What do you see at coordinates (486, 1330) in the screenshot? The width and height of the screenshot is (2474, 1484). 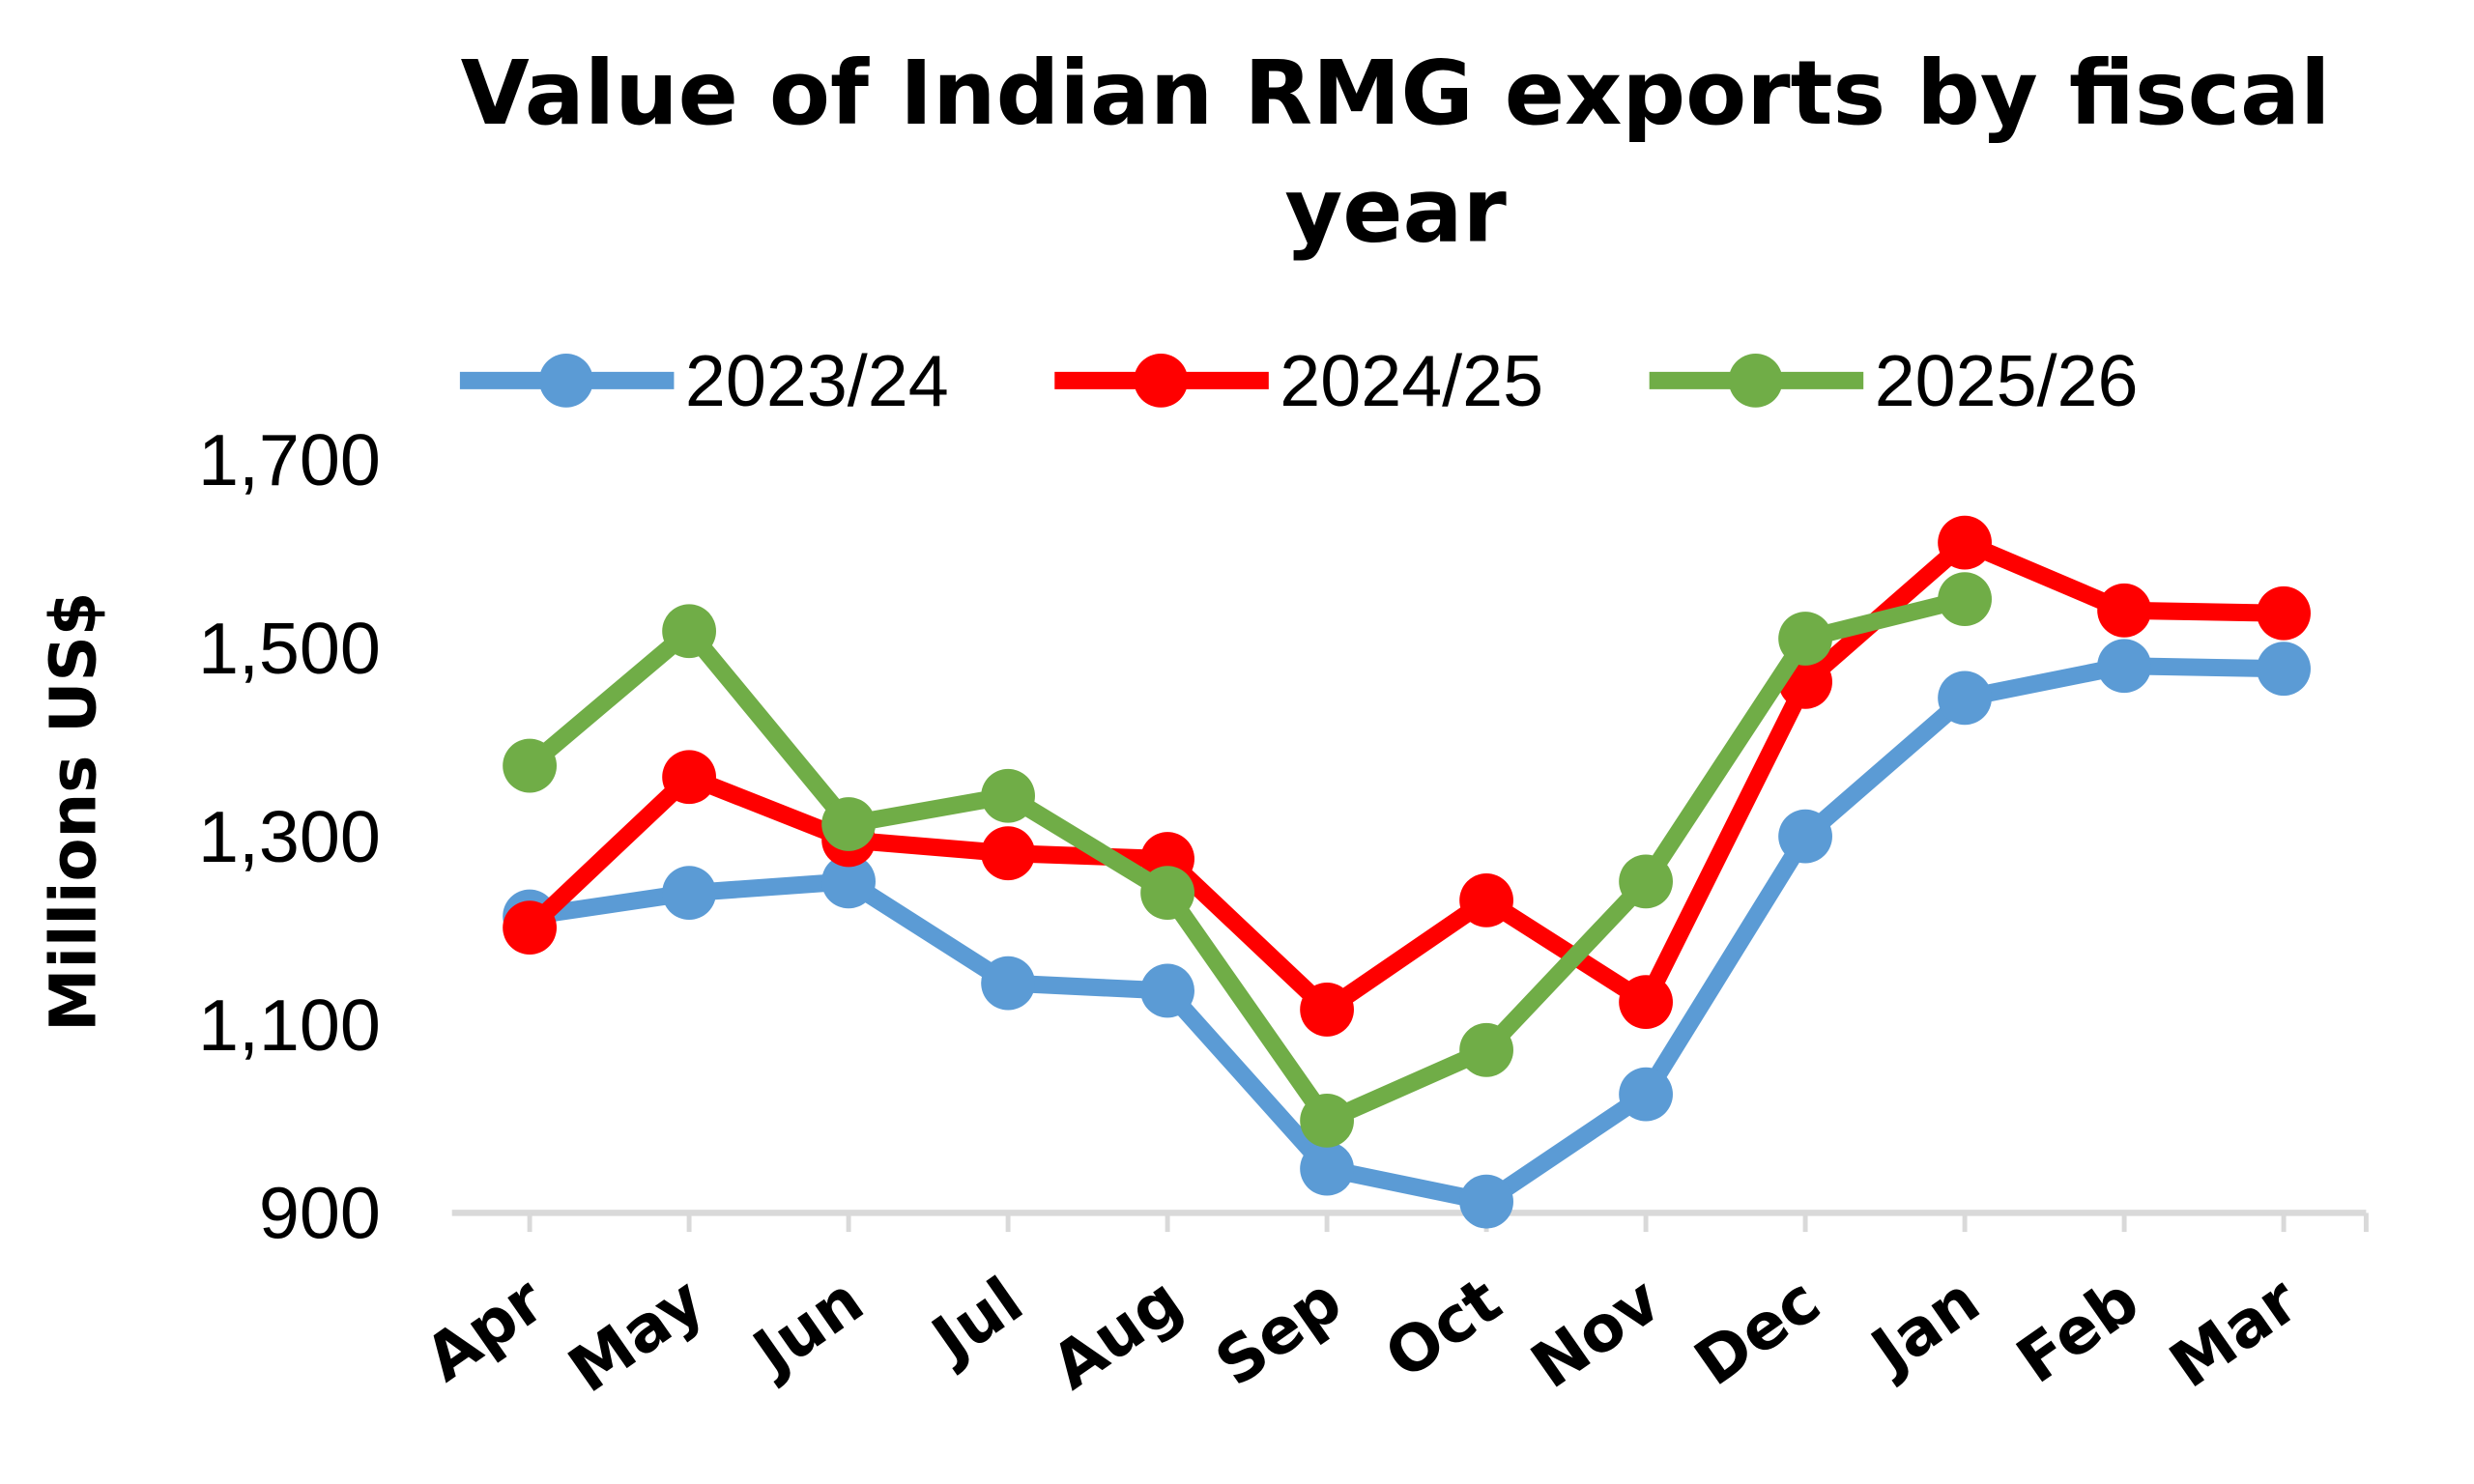 I see `x-tick-label: Apr` at bounding box center [486, 1330].